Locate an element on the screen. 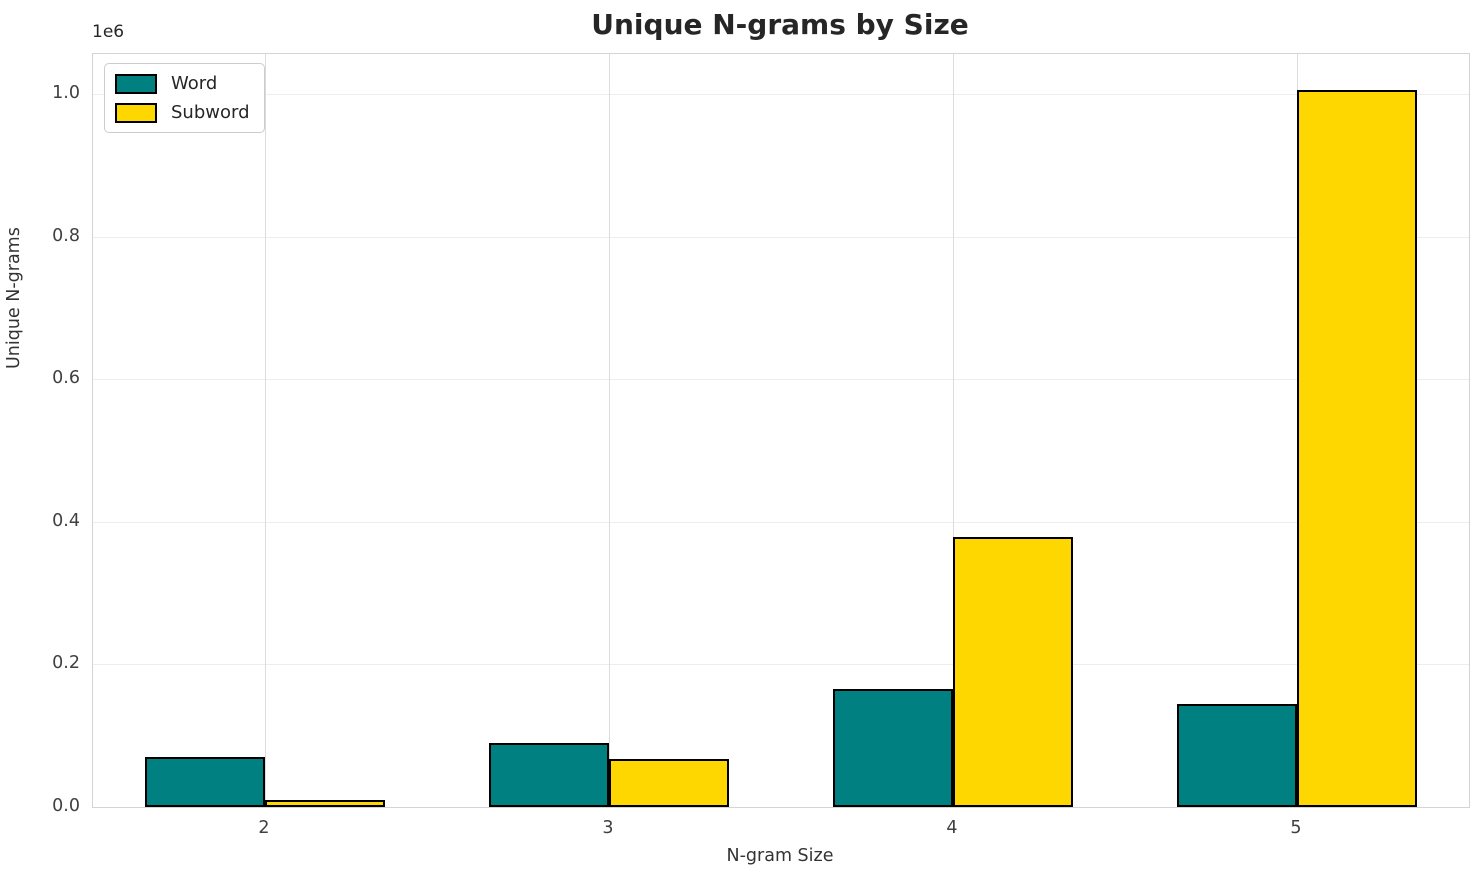 The height and width of the screenshot is (885, 1484). legend-label-subword: Subword is located at coordinates (210, 112).